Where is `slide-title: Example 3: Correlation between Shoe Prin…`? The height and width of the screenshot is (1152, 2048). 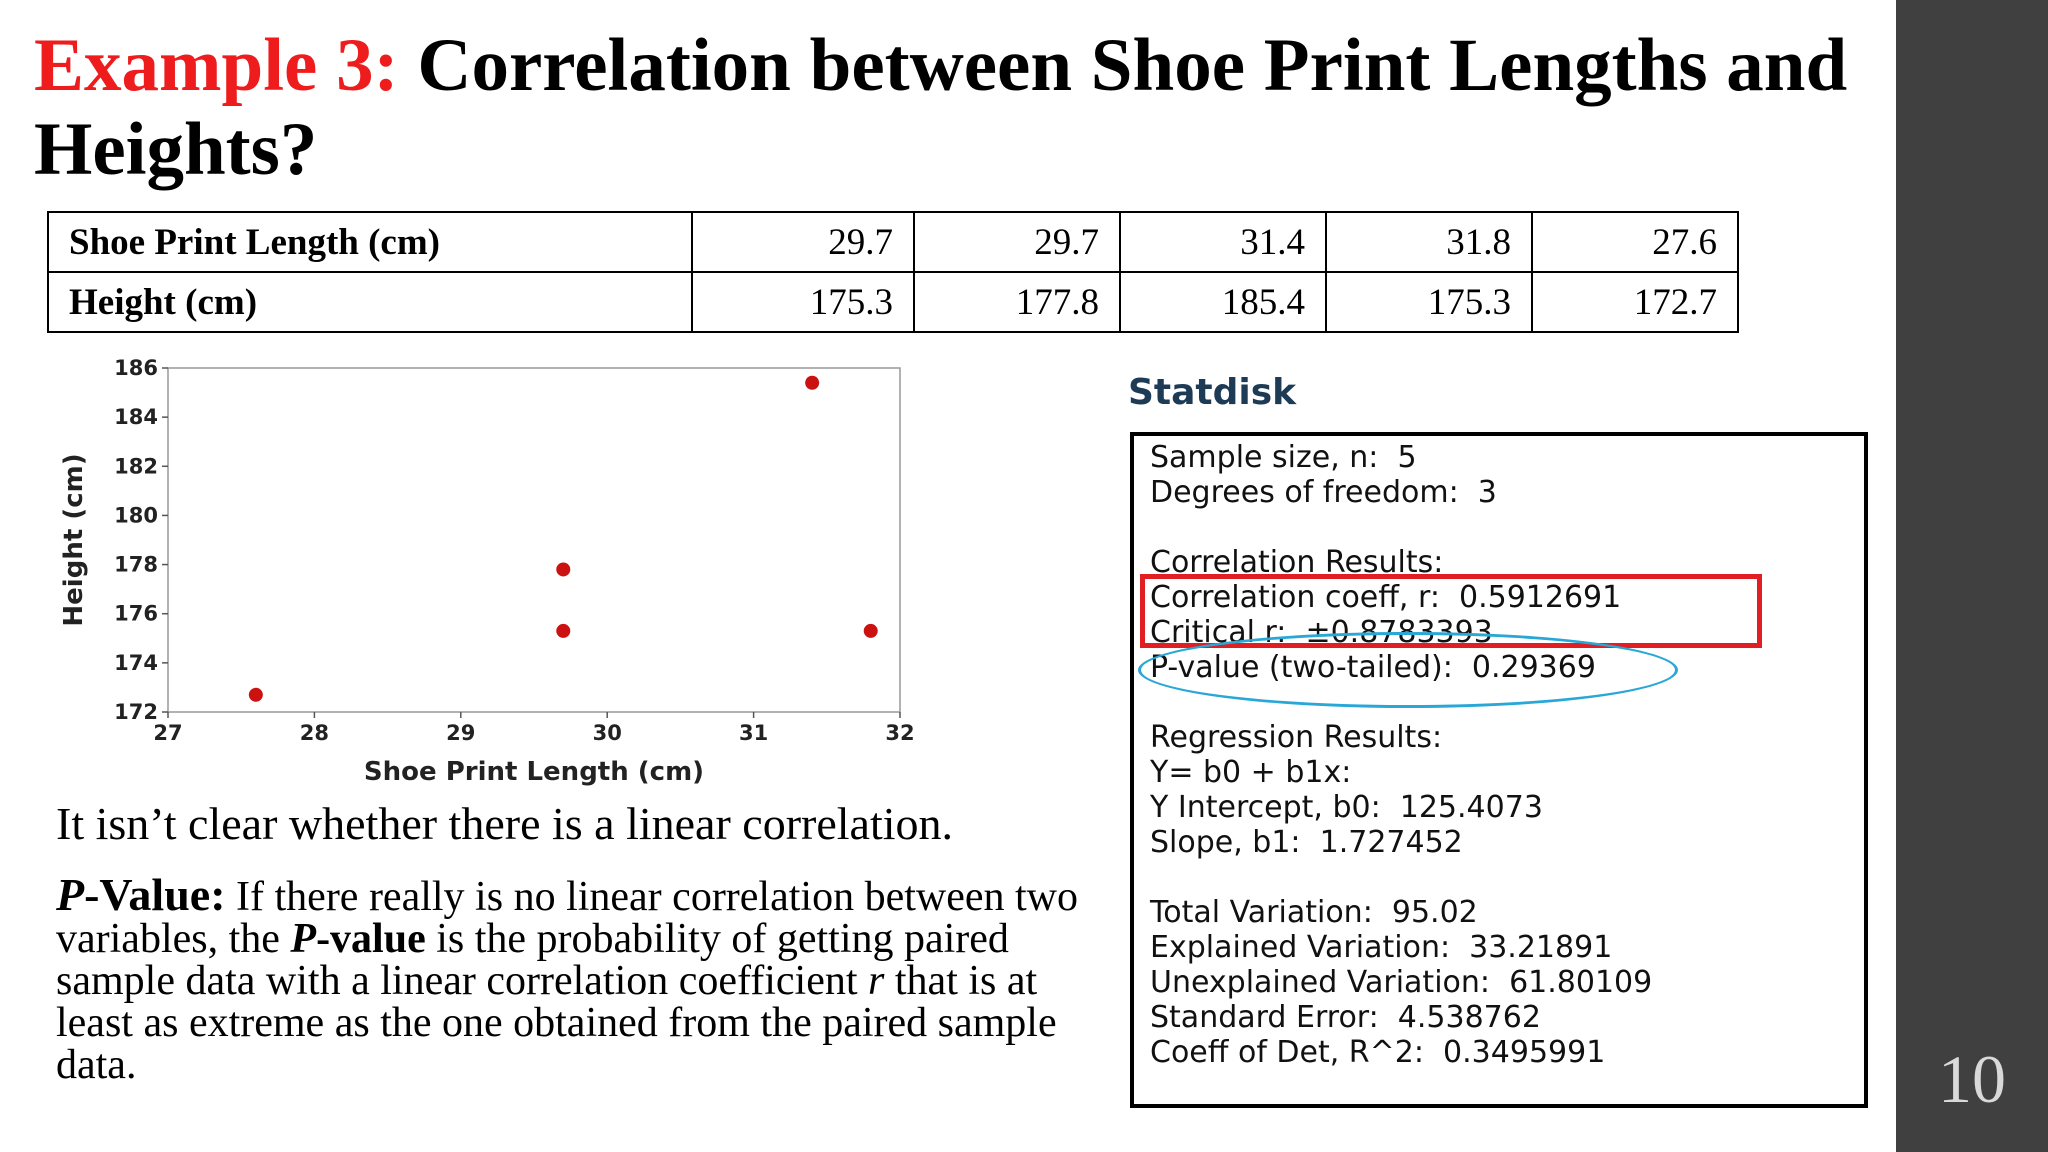
slide-title: Example 3: Correlation between Shoe Prin… is located at coordinates (954, 108).